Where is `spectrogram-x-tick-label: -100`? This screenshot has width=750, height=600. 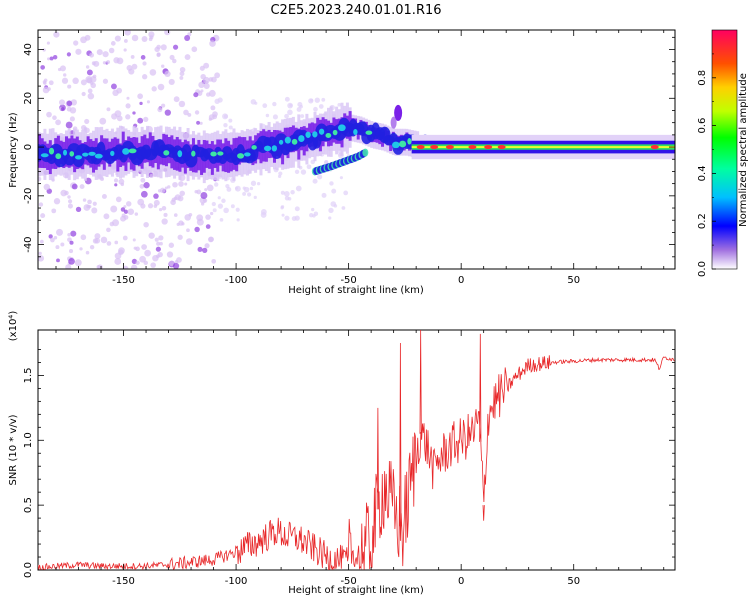
spectrogram-x-tick-label: -100 is located at coordinates (236, 280).